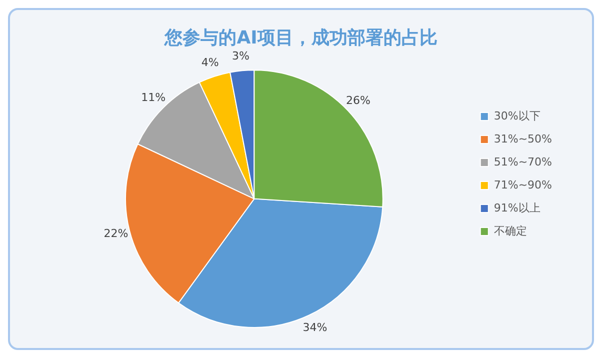  What do you see at coordinates (358, 100) in the screenshot?
I see `data-label: 26%` at bounding box center [358, 100].